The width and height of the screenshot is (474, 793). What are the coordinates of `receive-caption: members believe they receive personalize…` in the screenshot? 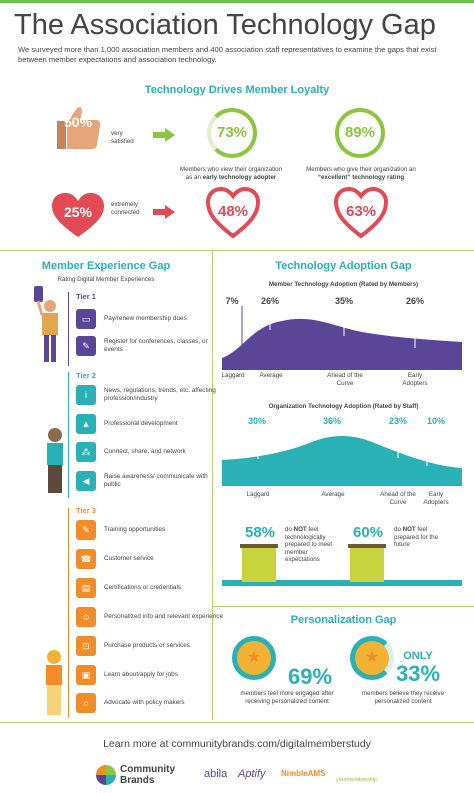 It's located at (403, 697).